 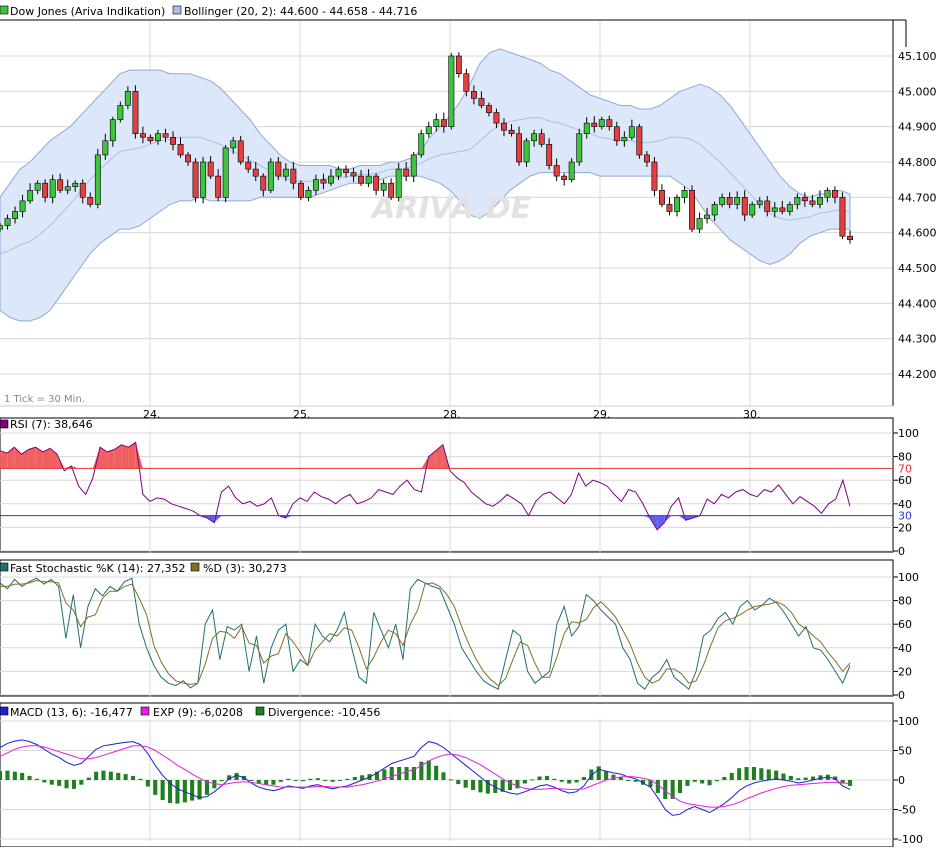 What do you see at coordinates (350, 486) in the screenshot?
I see `rsi-fills` at bounding box center [350, 486].